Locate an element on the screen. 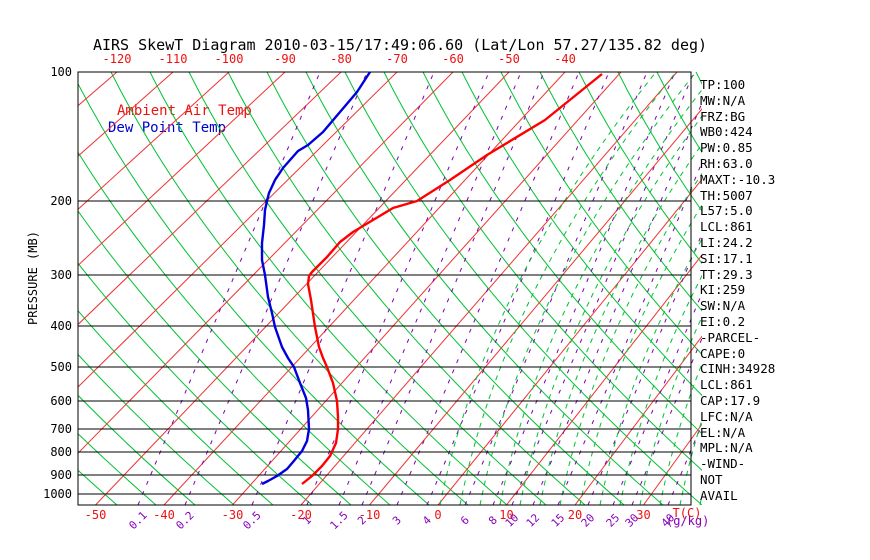  stats-panel-line: CINH:34928 is located at coordinates (738, 369).